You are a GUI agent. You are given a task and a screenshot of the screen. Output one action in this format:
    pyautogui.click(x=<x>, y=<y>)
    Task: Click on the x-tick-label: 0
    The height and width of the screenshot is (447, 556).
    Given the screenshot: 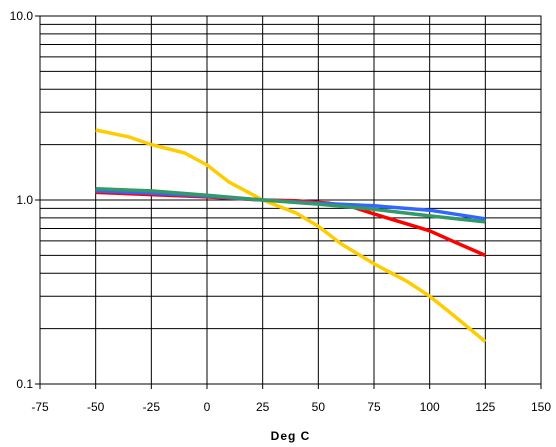 What is the action you would take?
    pyautogui.click(x=207, y=407)
    